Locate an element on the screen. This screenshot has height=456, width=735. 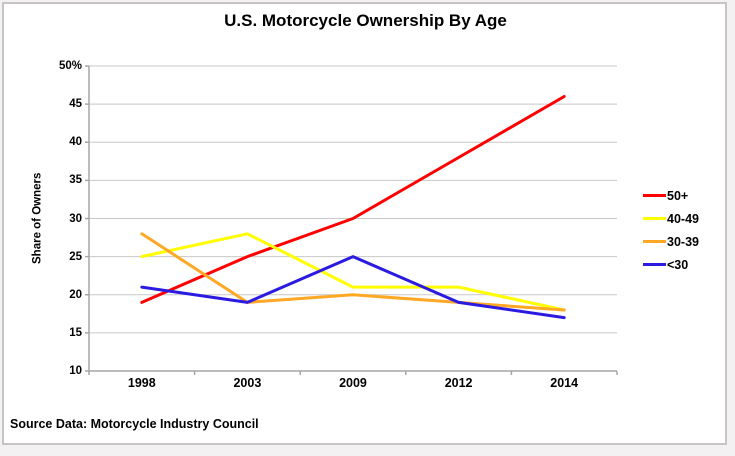
y-tick-label: 40 is located at coordinates (75, 142).